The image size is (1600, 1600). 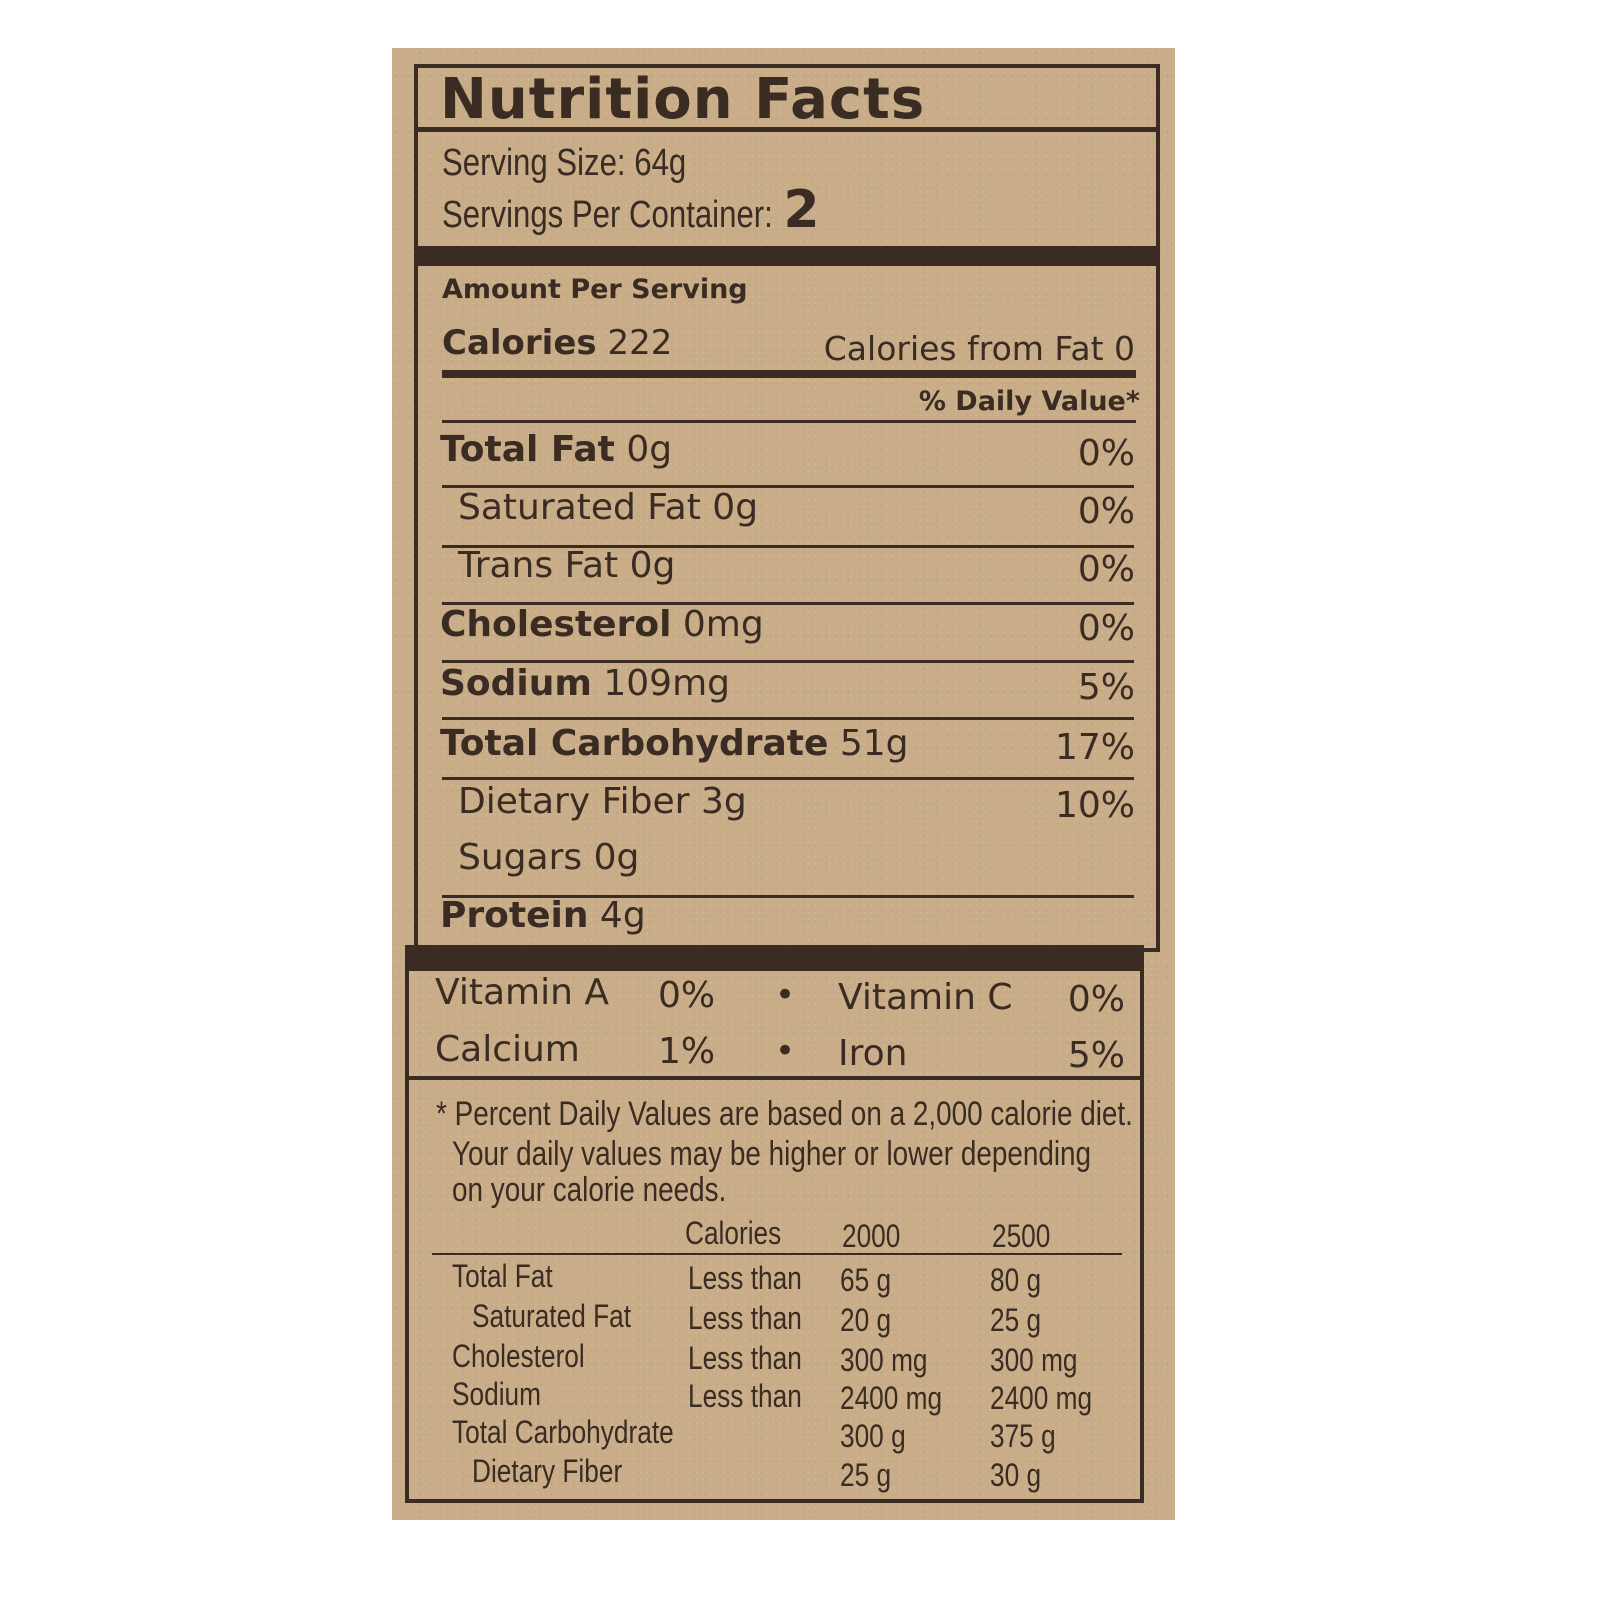 I want to click on vitamin-a-dv: 0%, so click(x=687, y=995).